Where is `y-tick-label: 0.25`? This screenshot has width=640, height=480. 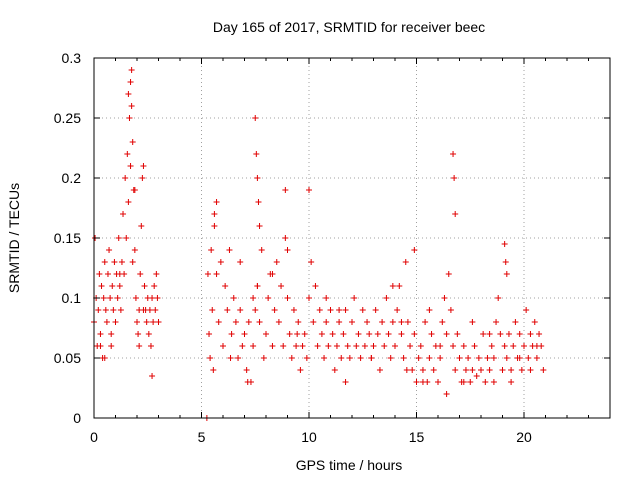
y-tick-label: 0.25 is located at coordinates (67, 118).